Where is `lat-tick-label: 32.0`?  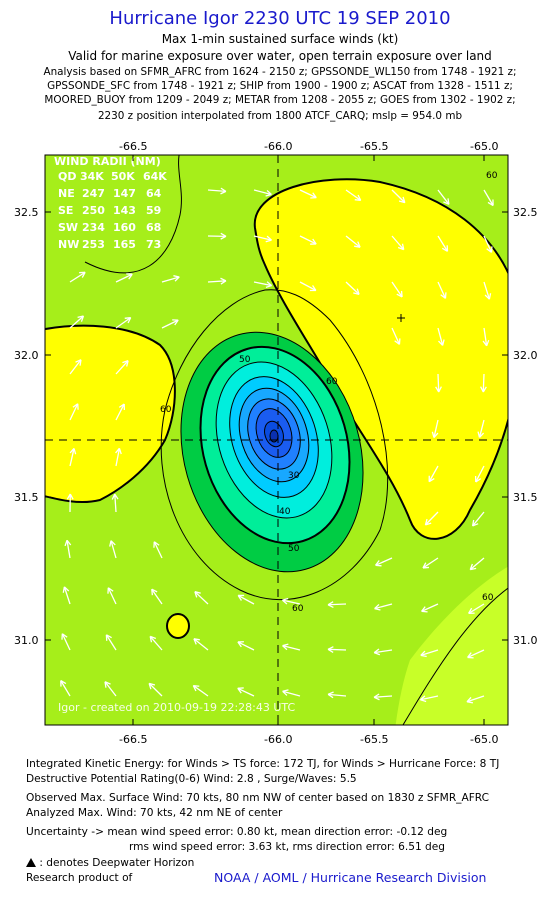 lat-tick-label: 32.0 is located at coordinates (26, 355).